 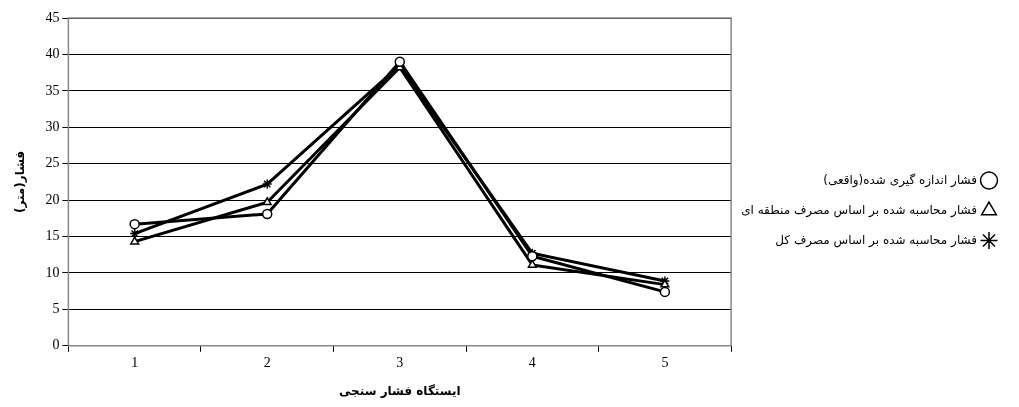 What do you see at coordinates (52, 54) in the screenshot?
I see `y-tick-label: 40` at bounding box center [52, 54].